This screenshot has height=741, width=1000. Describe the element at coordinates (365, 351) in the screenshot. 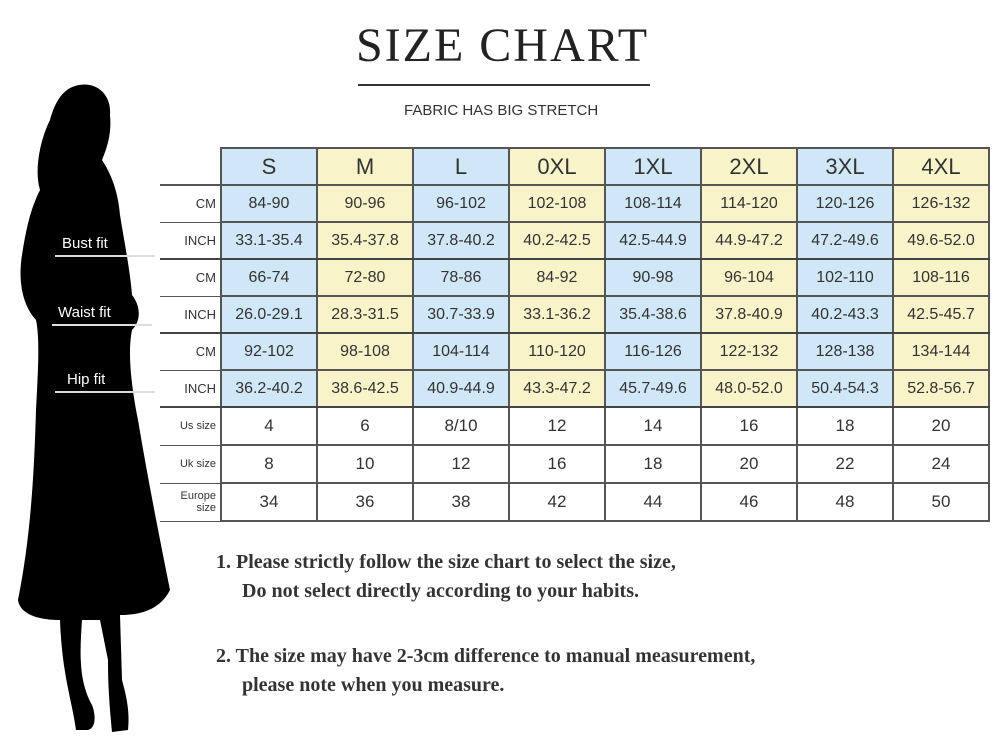

I see `table-cell: 98-108` at that location.